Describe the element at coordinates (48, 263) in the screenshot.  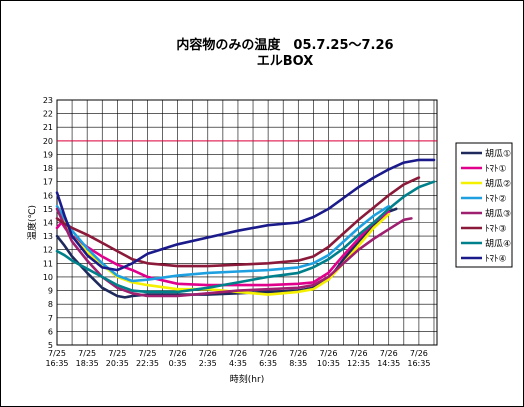
I see `y-tick-label: 11` at that location.